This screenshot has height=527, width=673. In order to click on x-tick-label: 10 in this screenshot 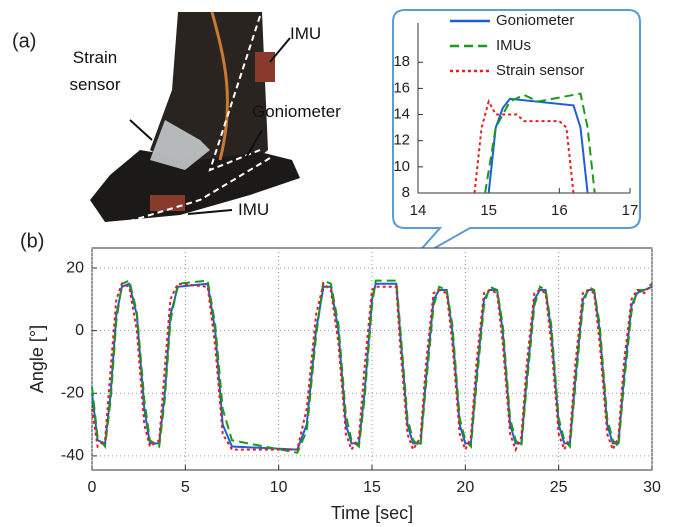, I will do `click(279, 487)`.